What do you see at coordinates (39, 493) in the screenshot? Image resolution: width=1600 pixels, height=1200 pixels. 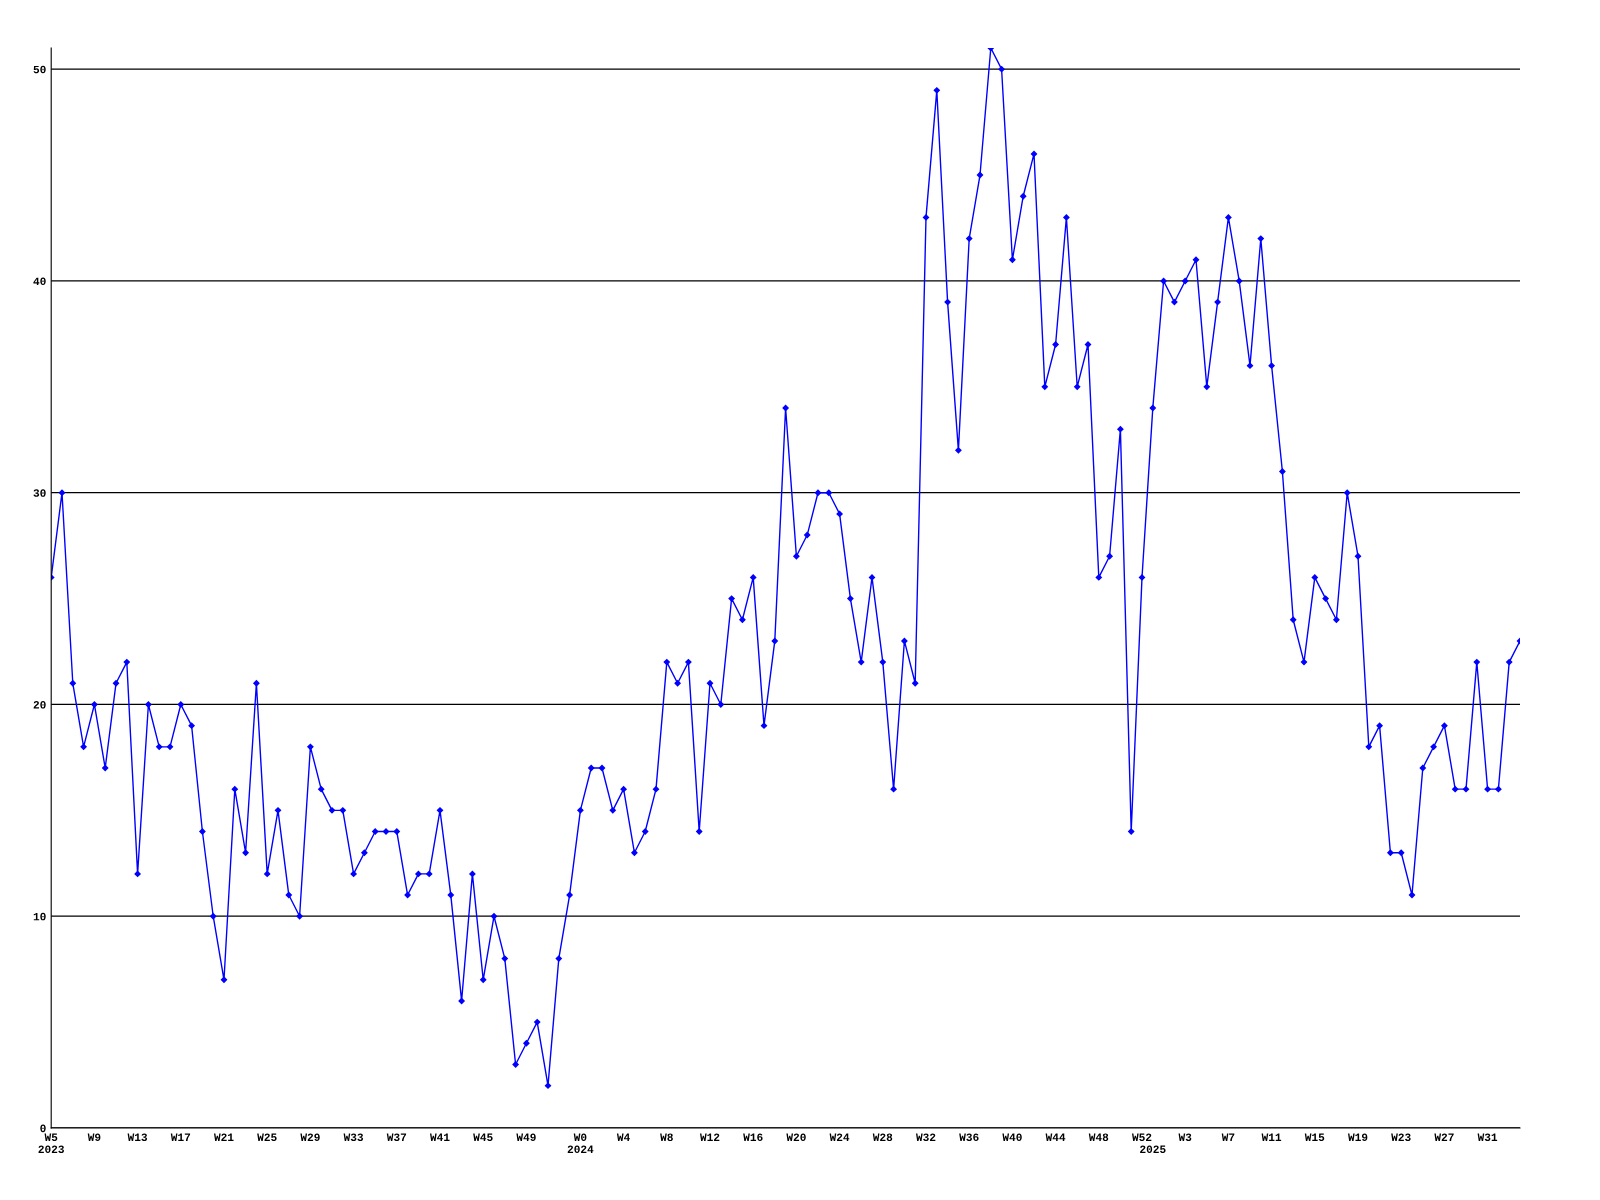 I see `y-tick-label: 30` at bounding box center [39, 493].